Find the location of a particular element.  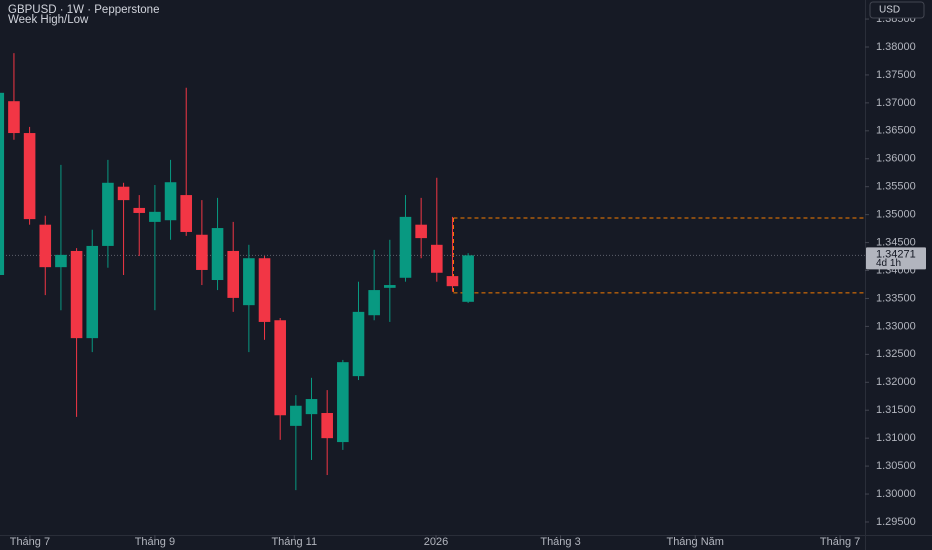

currency-button is located at coordinates (897, 10).